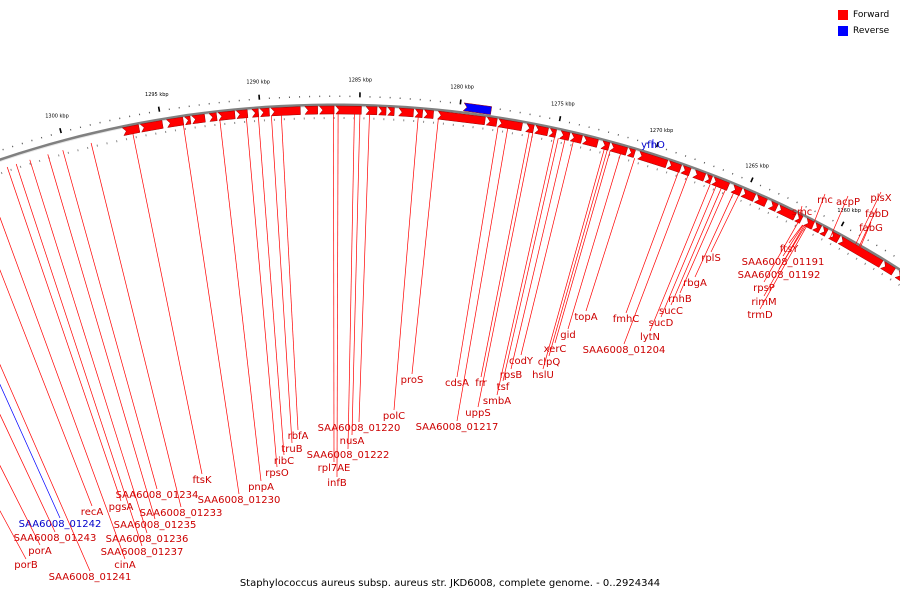 This screenshot has height=600, width=900. What do you see at coordinates (802, 212) in the screenshot?
I see `gene-label: smc` at bounding box center [802, 212].